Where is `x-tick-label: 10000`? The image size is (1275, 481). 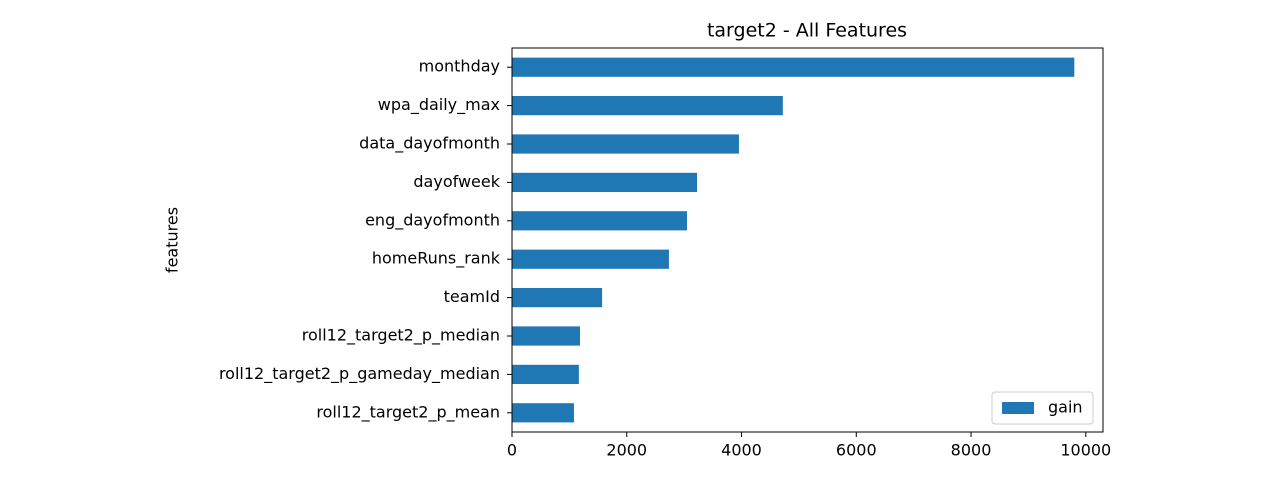 x-tick-label: 10000 is located at coordinates (1085, 450).